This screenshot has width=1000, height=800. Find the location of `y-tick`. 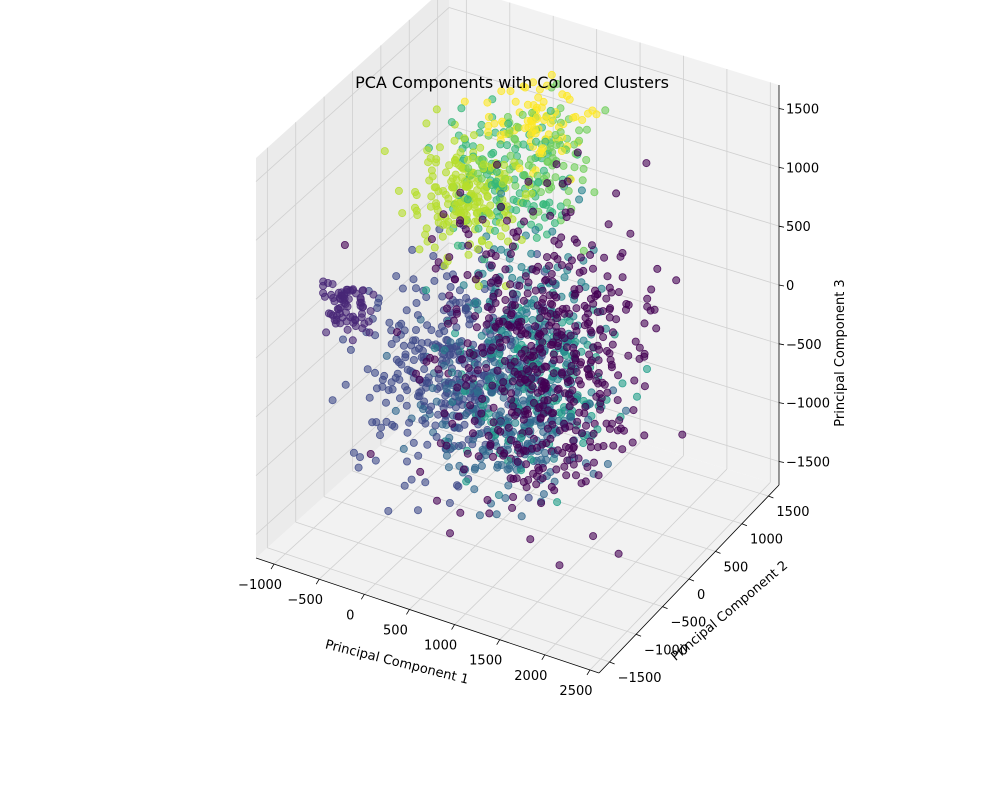

y-tick is located at coordinates (665, 608).